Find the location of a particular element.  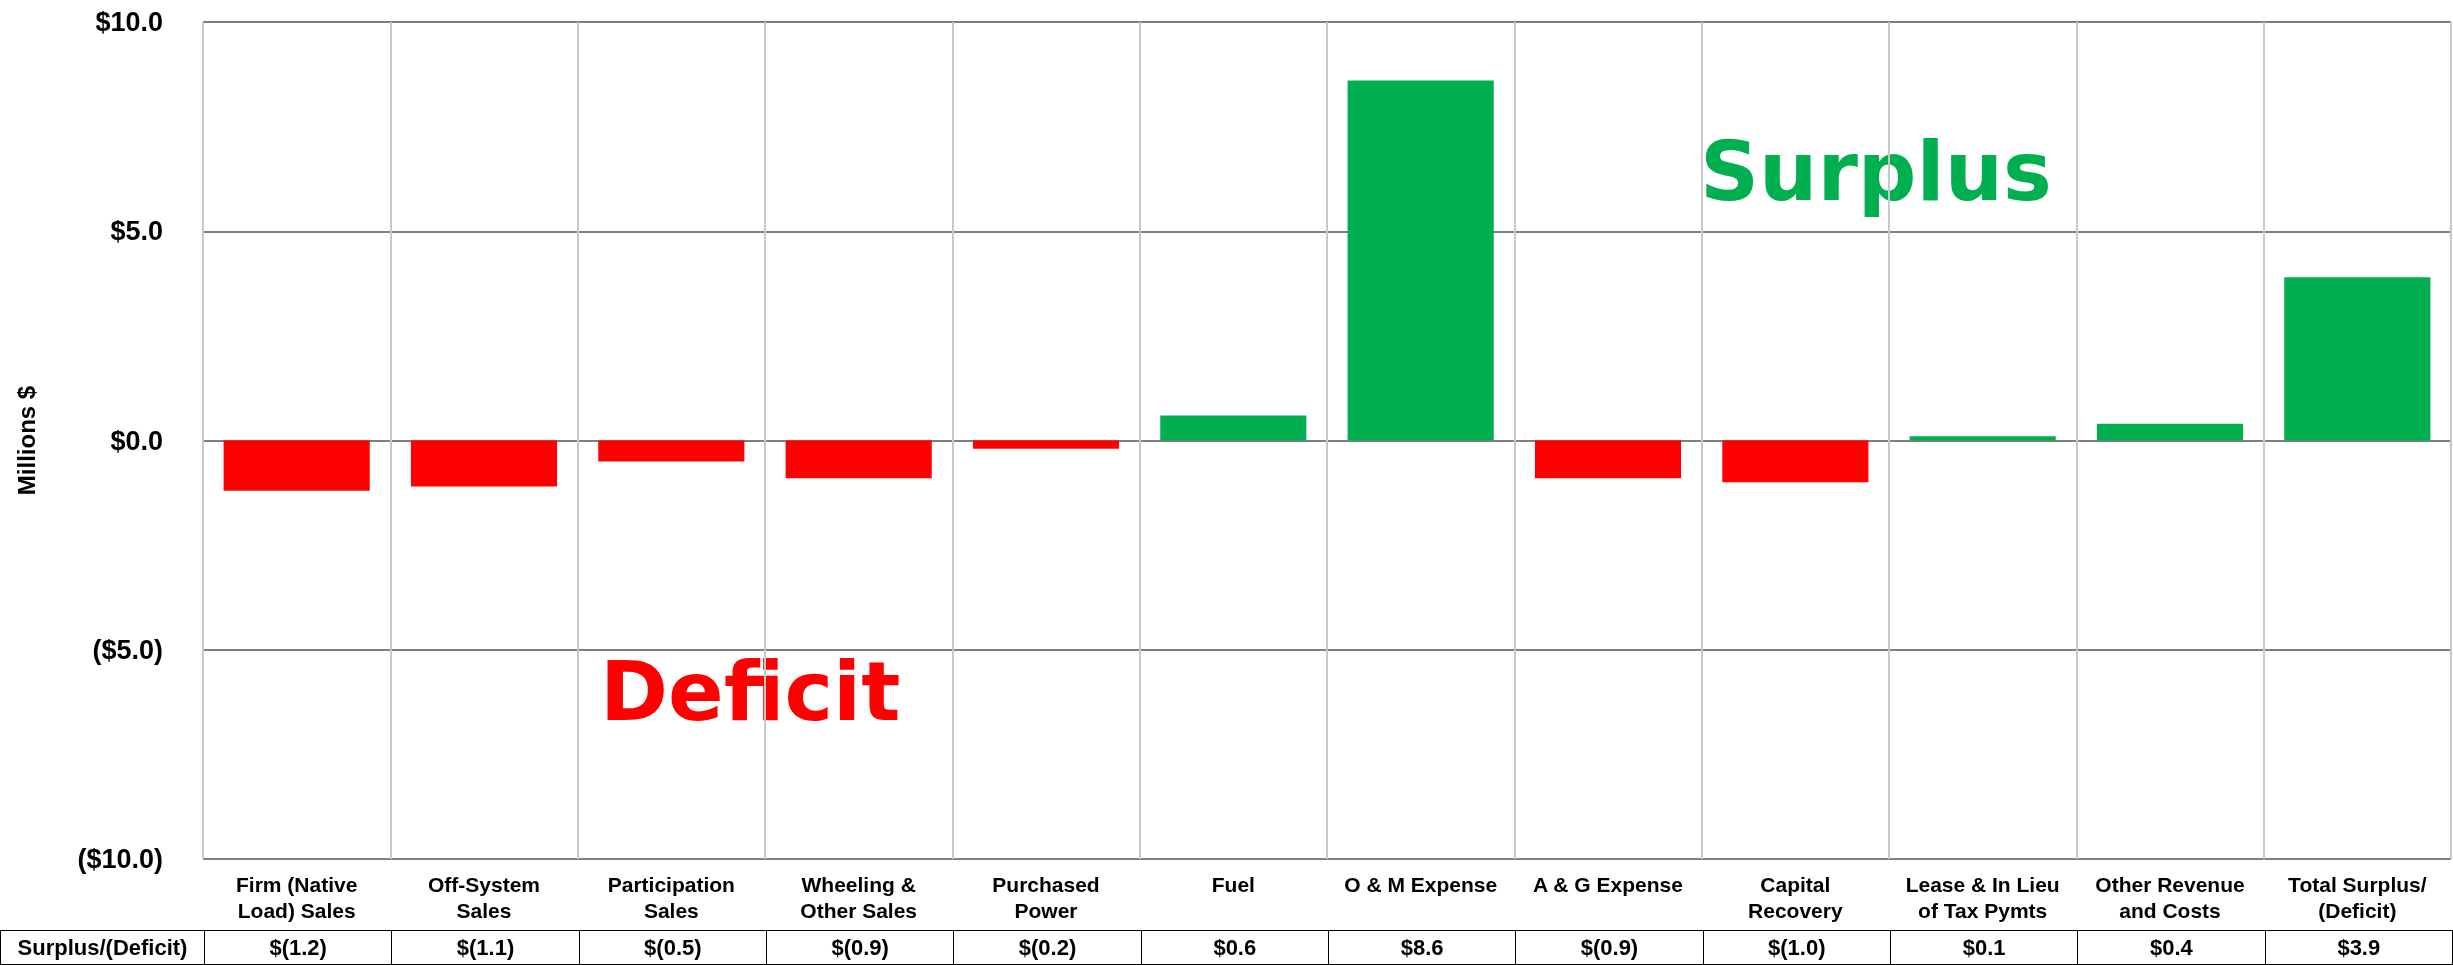

x-tick-label: O & M Expense is located at coordinates (1421, 884).